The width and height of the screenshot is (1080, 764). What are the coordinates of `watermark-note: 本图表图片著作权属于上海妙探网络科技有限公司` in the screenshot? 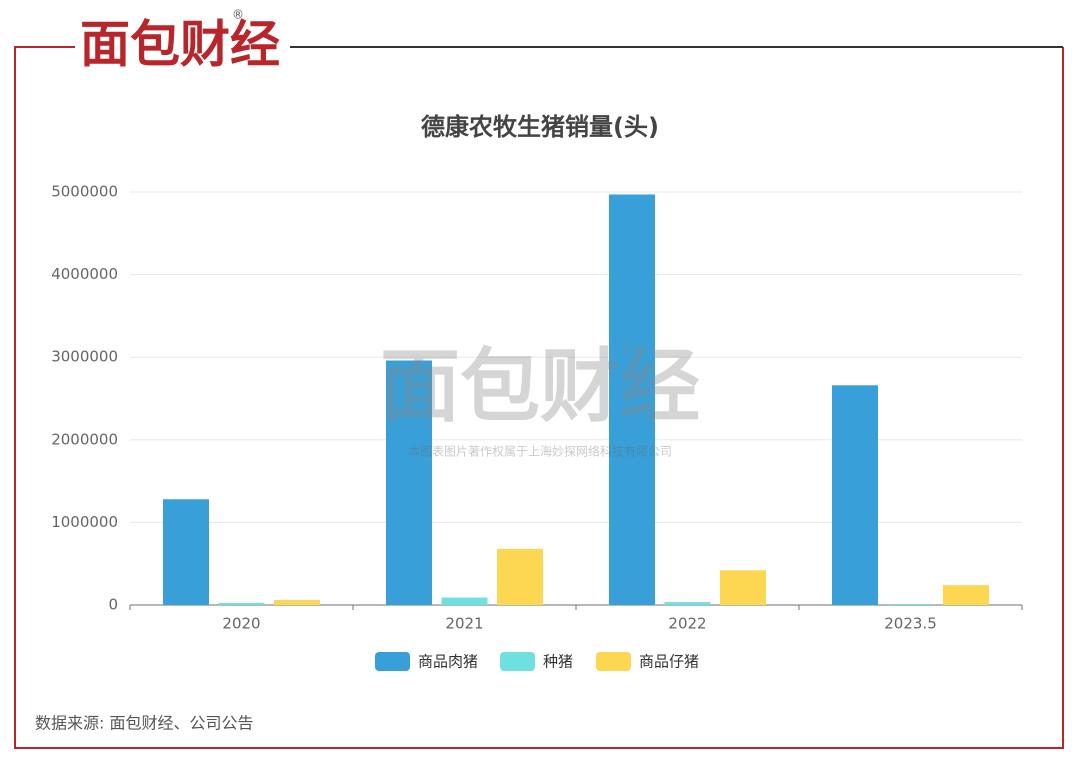 It's located at (540, 451).